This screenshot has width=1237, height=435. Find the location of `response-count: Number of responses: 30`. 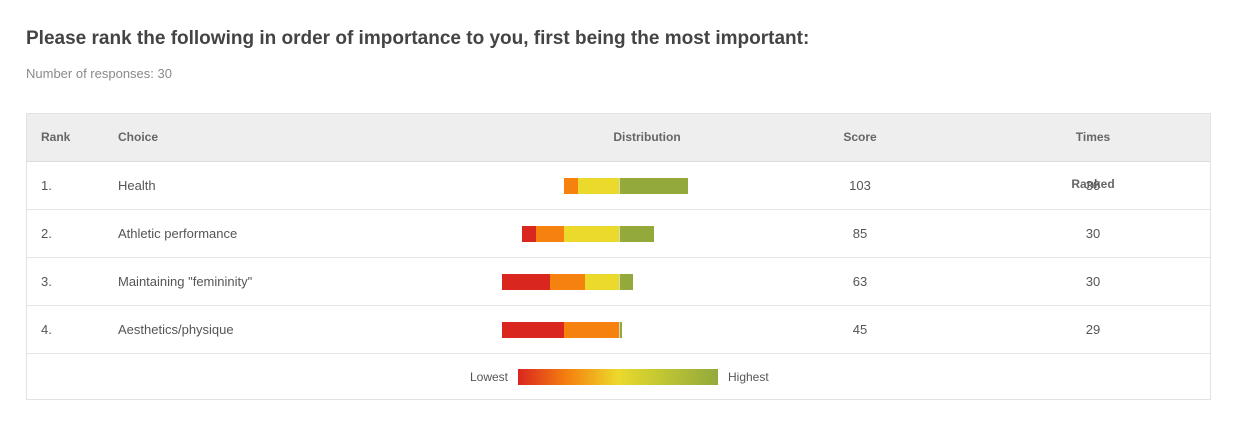

response-count: Number of responses: 30 is located at coordinates (99, 73).